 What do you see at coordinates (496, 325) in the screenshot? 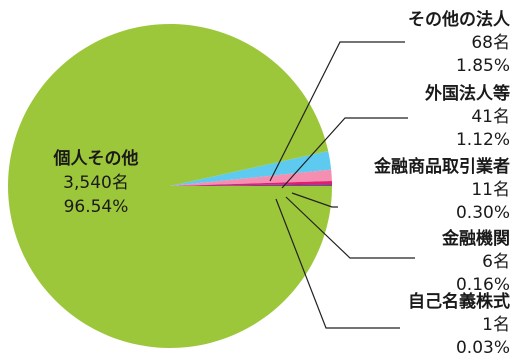
I see `callout-count: 1名` at bounding box center [496, 325].